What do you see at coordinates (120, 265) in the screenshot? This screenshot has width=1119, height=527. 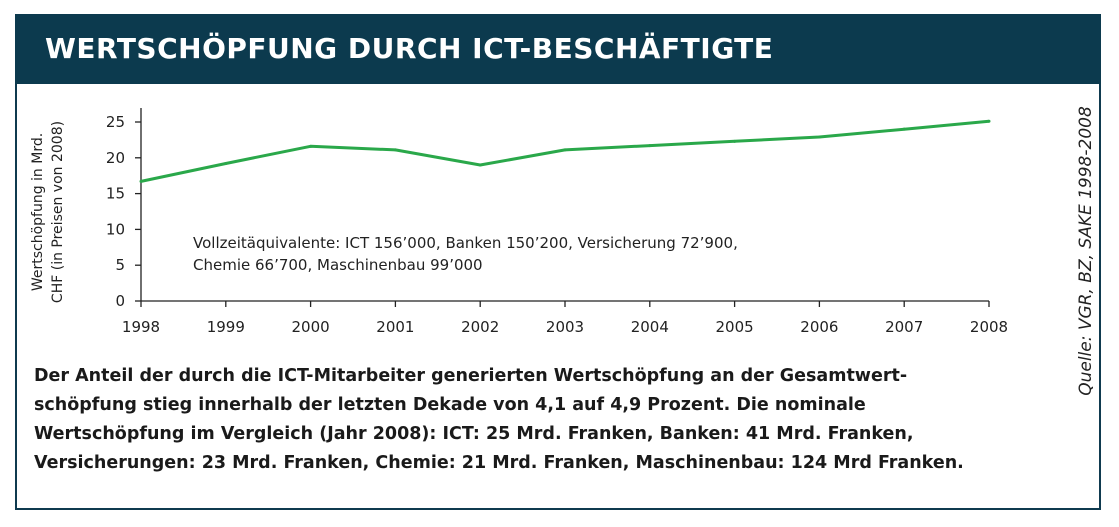 I see `y-tick-label: 5` at bounding box center [120, 265].